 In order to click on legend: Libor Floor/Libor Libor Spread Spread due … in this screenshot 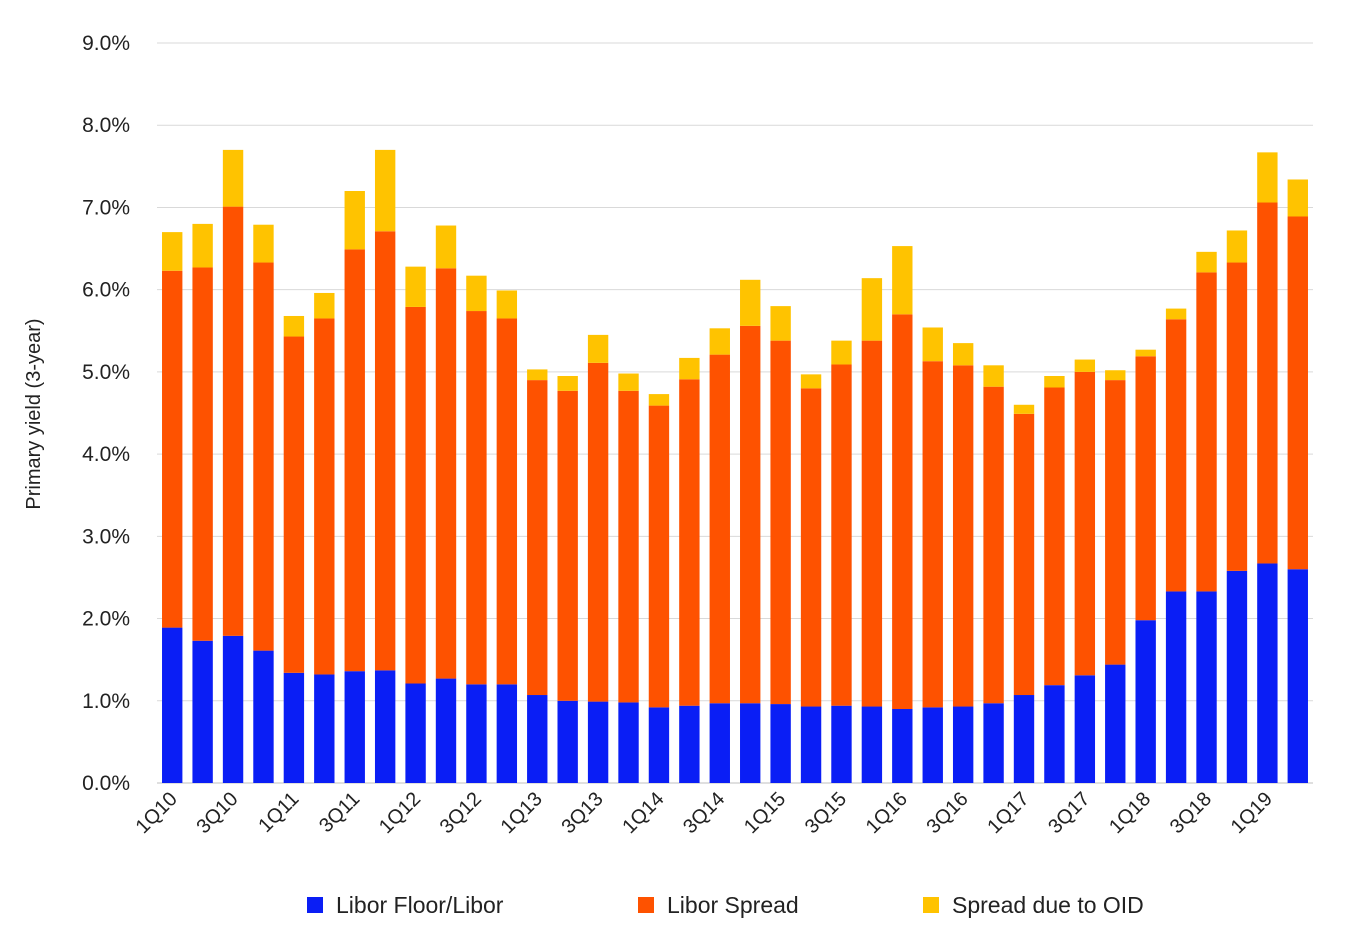, I will do `click(725, 905)`.